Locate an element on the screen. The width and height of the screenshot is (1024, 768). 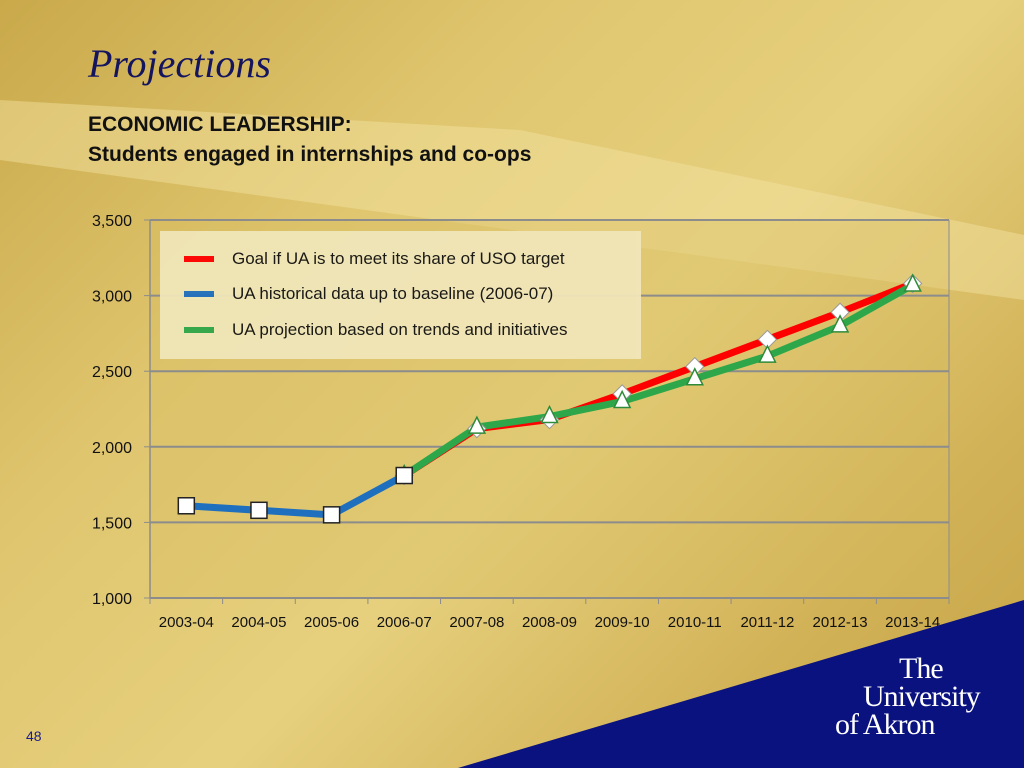
y-tick-label: 2,500 is located at coordinates (112, 372).